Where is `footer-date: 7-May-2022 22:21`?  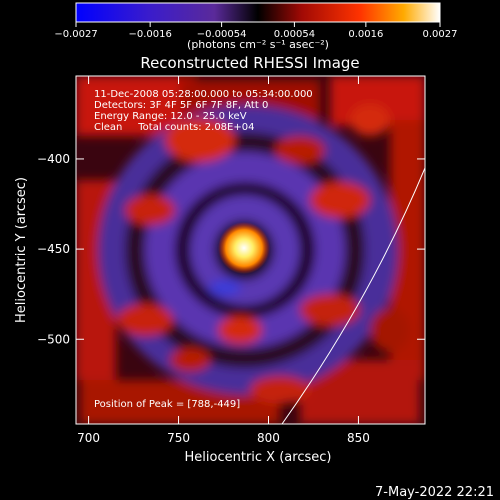
footer-date: 7-May-2022 22:21 is located at coordinates (434, 492).